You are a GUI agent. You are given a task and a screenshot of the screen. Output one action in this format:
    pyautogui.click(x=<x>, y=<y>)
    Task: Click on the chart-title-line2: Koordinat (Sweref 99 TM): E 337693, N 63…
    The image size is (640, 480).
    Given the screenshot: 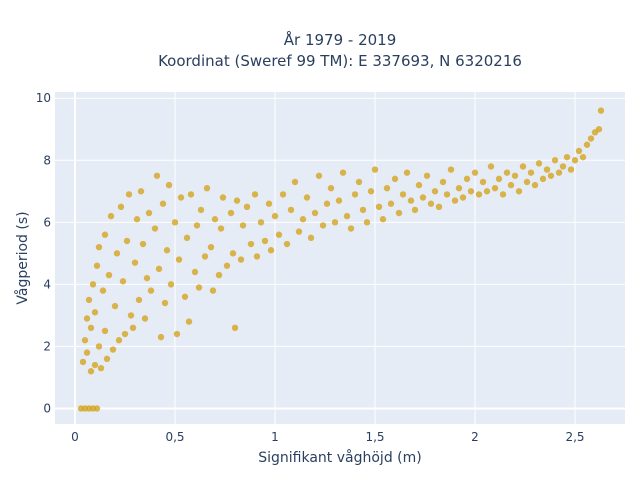 What is the action you would take?
    pyautogui.click(x=340, y=61)
    